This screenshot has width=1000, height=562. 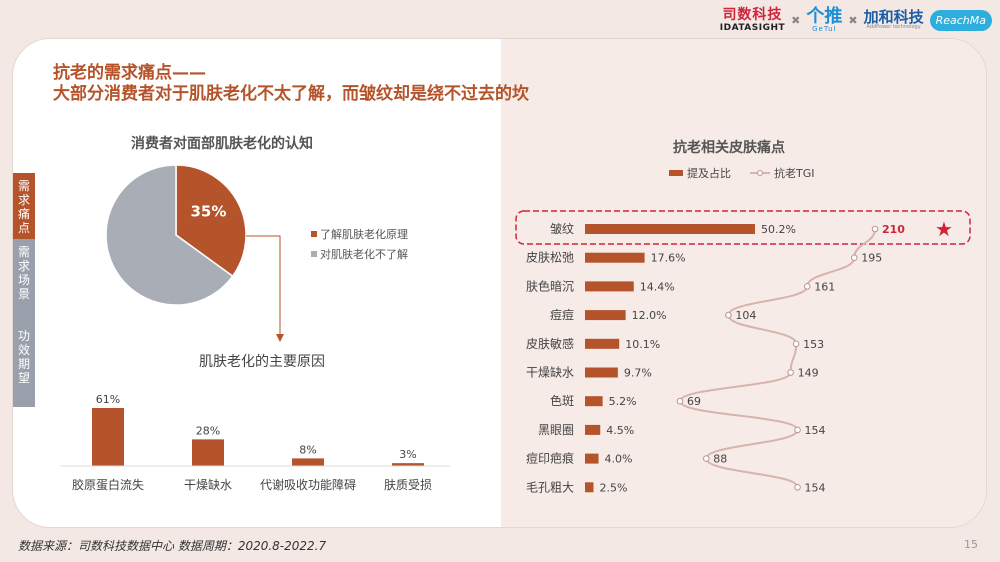 I want to click on bar-category-label: 胶原蛋白流失, so click(x=108, y=484).